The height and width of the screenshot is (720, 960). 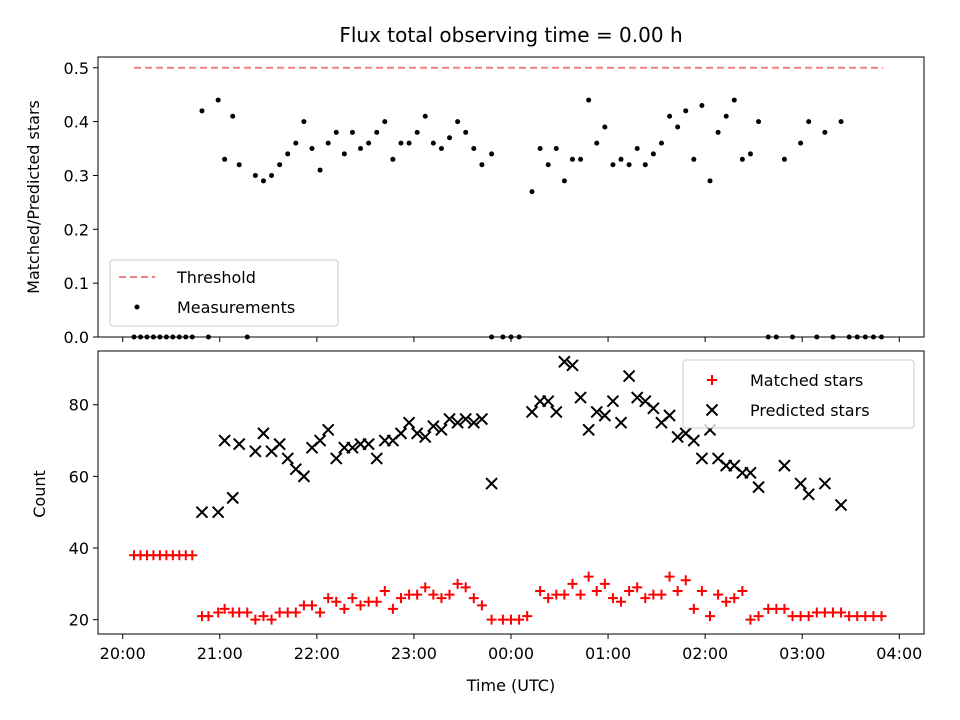 I want to click on bottom-y-tick-label: 20, so click(x=79, y=620).